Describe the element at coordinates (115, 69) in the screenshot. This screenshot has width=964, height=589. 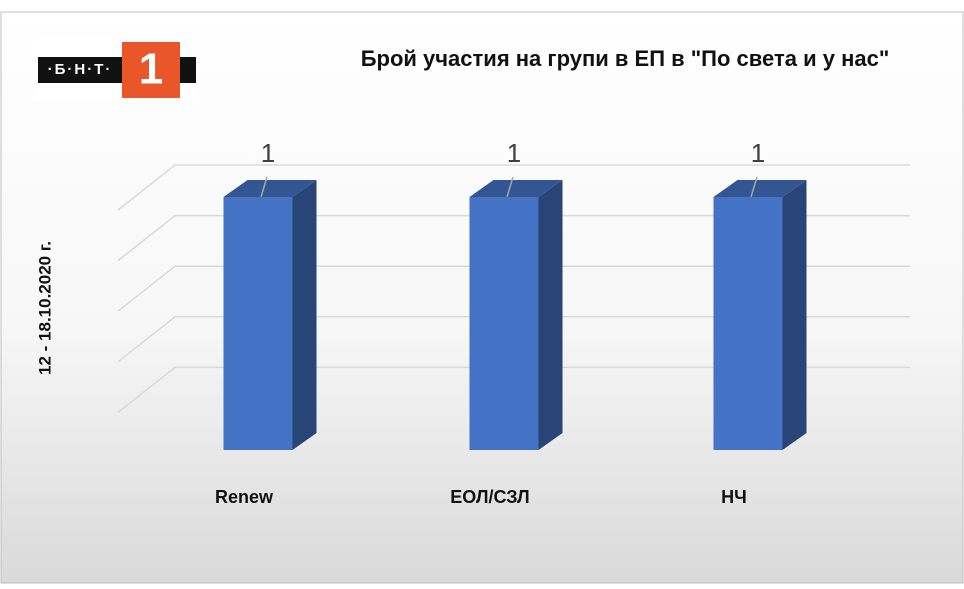
I see `logo: ·Б·Н·Т· 1` at that location.